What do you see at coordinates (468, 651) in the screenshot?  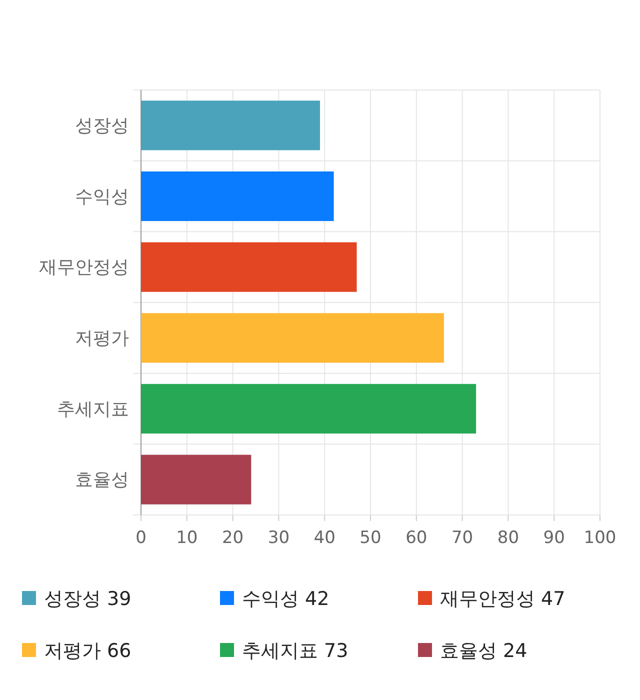 I see `legend-label: 효율성` at bounding box center [468, 651].